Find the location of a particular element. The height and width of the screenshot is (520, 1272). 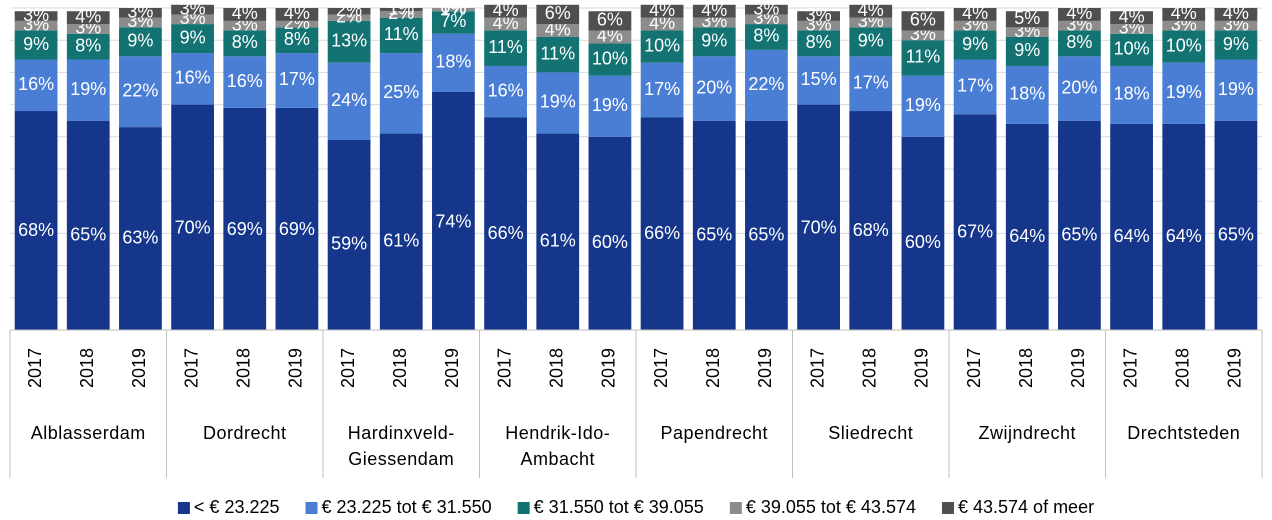

group-label: Dordrecht is located at coordinates (244, 433).